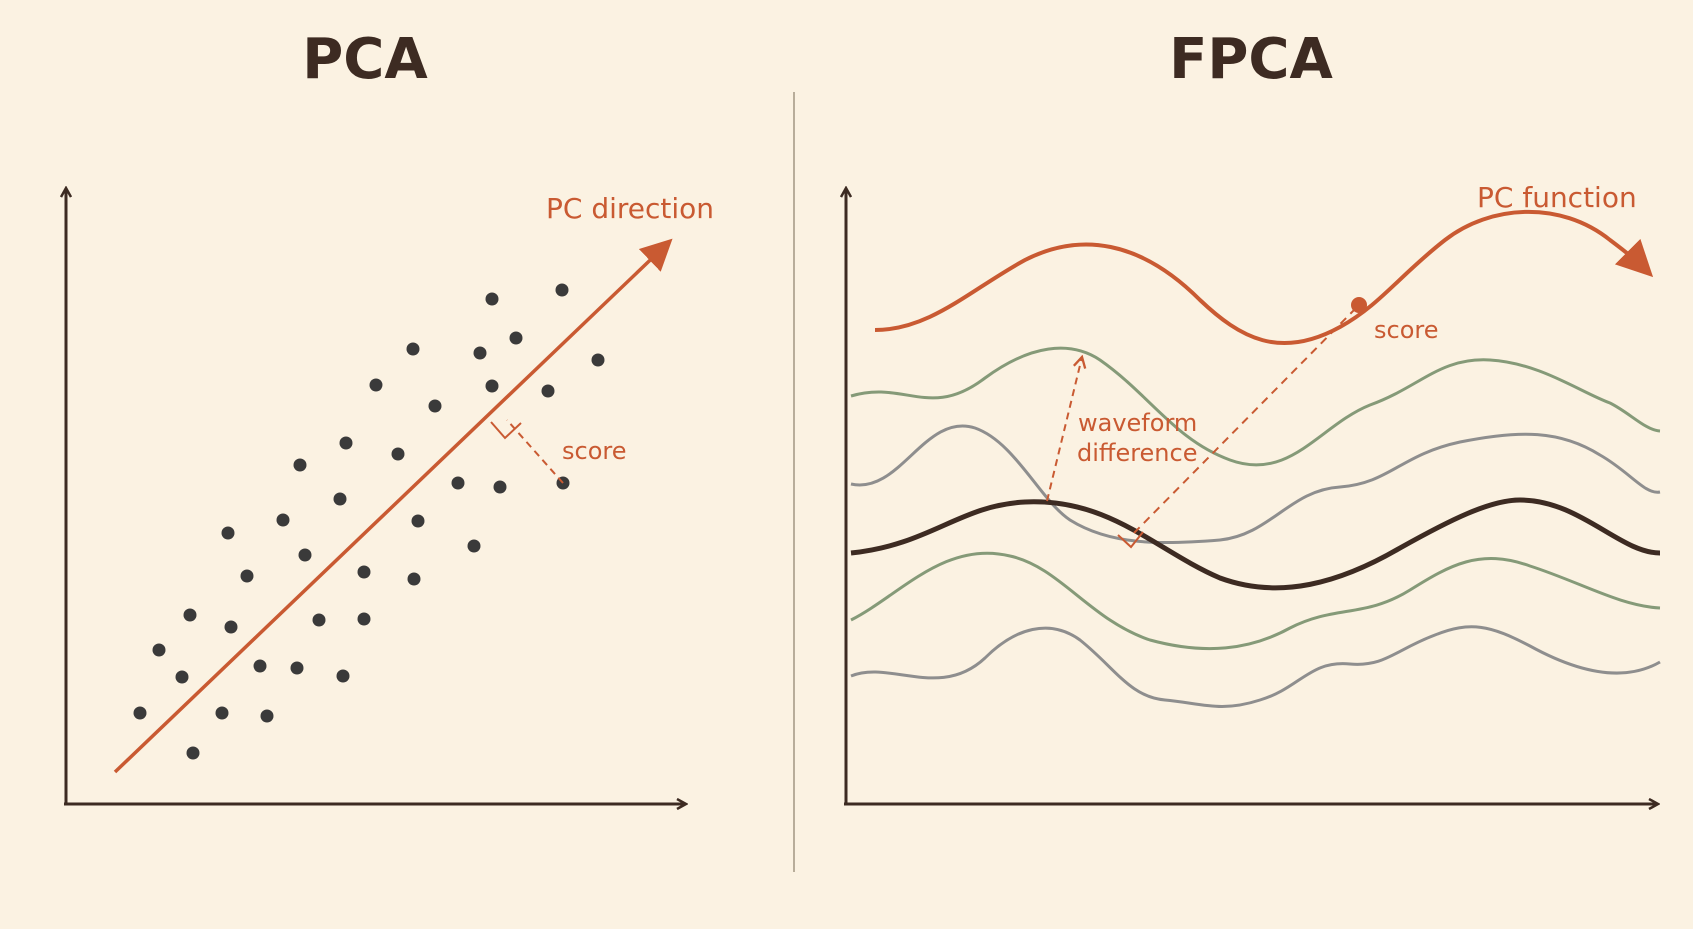 Image resolution: width=1693 pixels, height=929 pixels. What do you see at coordinates (1406, 330) in the screenshot?
I see `fpca-score-label: score` at bounding box center [1406, 330].